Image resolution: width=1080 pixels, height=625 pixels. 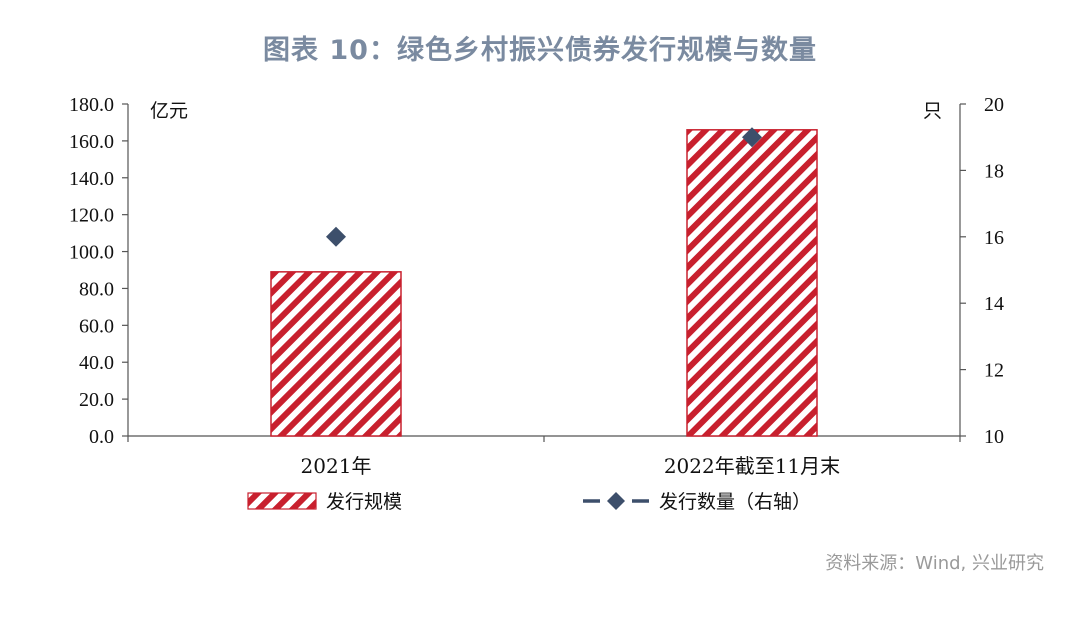 I want to click on legend-group: 发行规模 发行数量（右轴）, so click(x=529, y=502).